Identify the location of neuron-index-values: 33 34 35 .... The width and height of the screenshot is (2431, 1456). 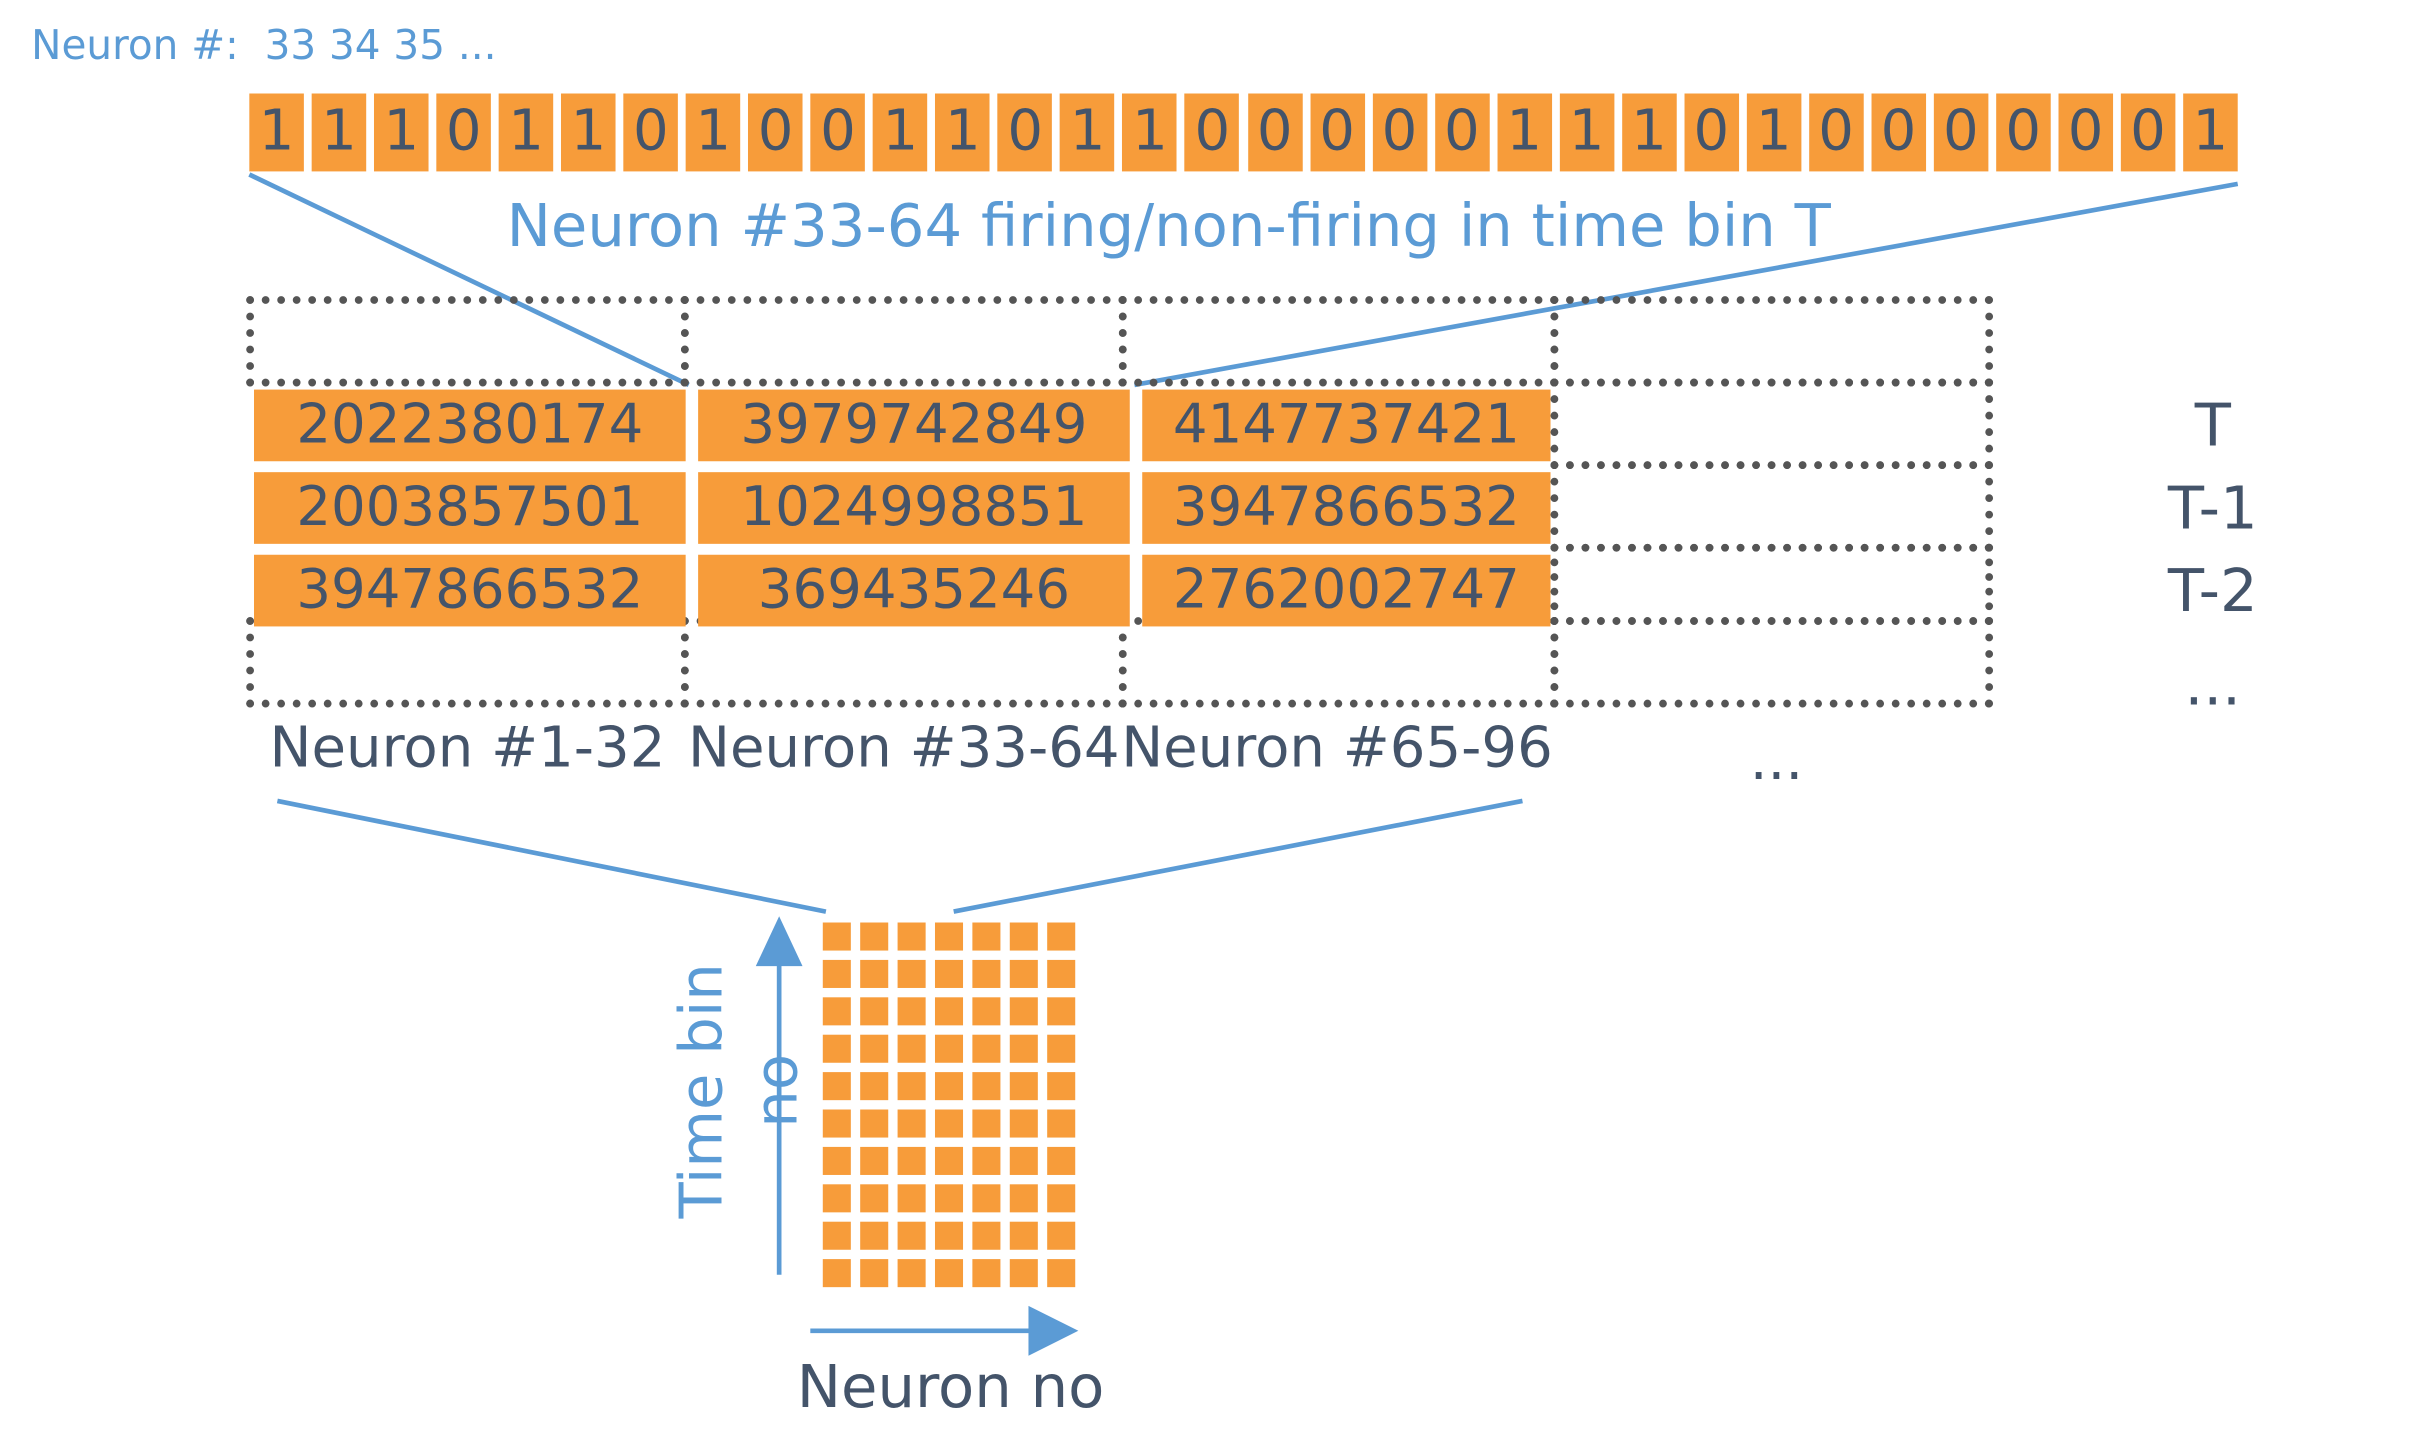
(380, 47).